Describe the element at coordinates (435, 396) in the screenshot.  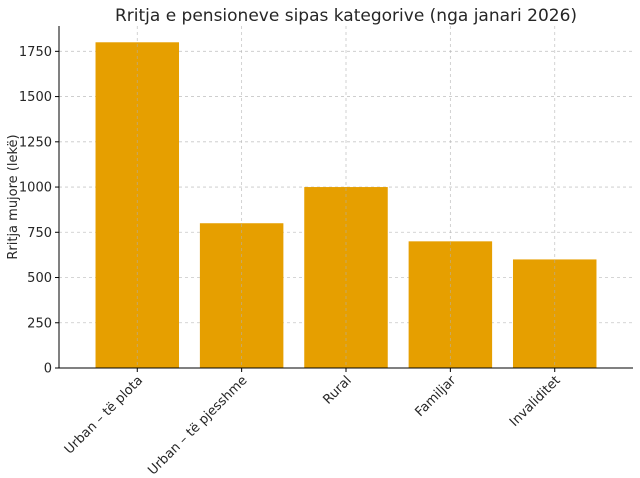
I see `x-tick-label: Familjar` at that location.